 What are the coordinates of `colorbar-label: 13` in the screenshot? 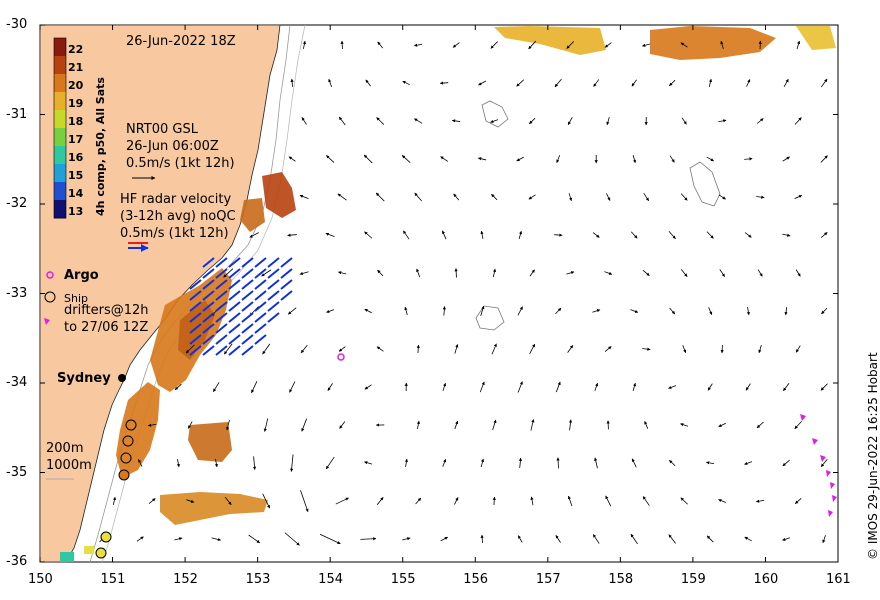 It's located at (76, 211).